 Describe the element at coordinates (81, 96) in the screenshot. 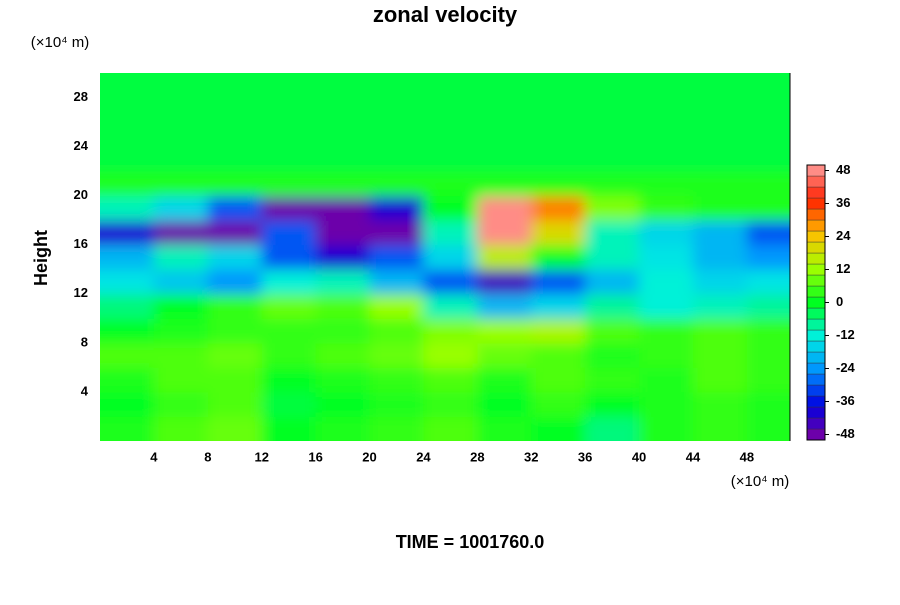

I see `y-tick-label: 28` at that location.